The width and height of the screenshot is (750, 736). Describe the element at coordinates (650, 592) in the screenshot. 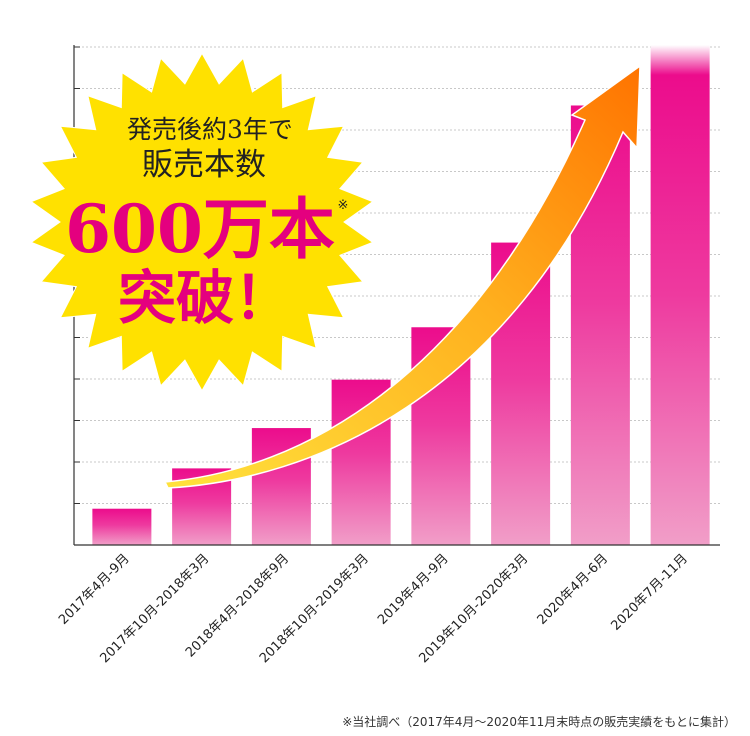

I see `x-tick-label: 2020年7月-11月` at that location.